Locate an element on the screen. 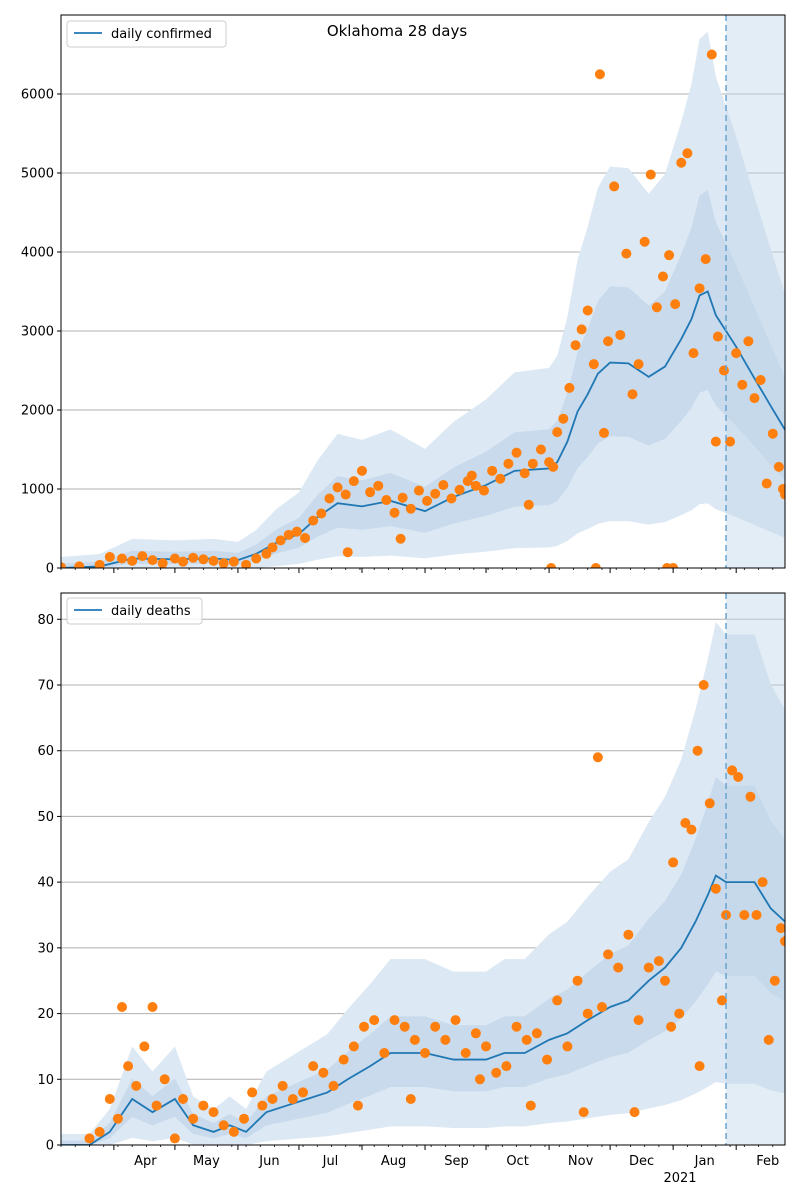 This screenshot has width=800, height=1200. confirmed-x-ticks is located at coordinates (417, 570).